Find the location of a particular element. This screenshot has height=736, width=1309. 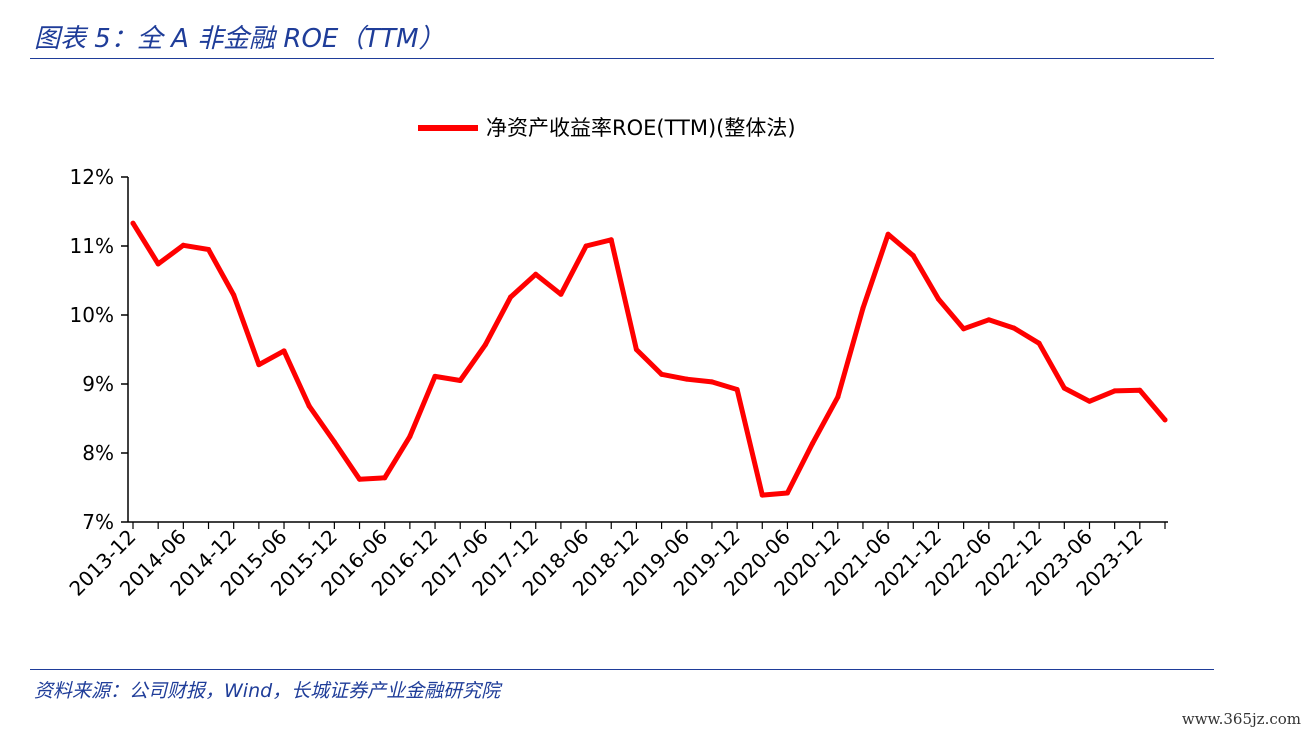

legend-label: 净资产收益率ROE(TTM)(整体法) is located at coordinates (641, 128).